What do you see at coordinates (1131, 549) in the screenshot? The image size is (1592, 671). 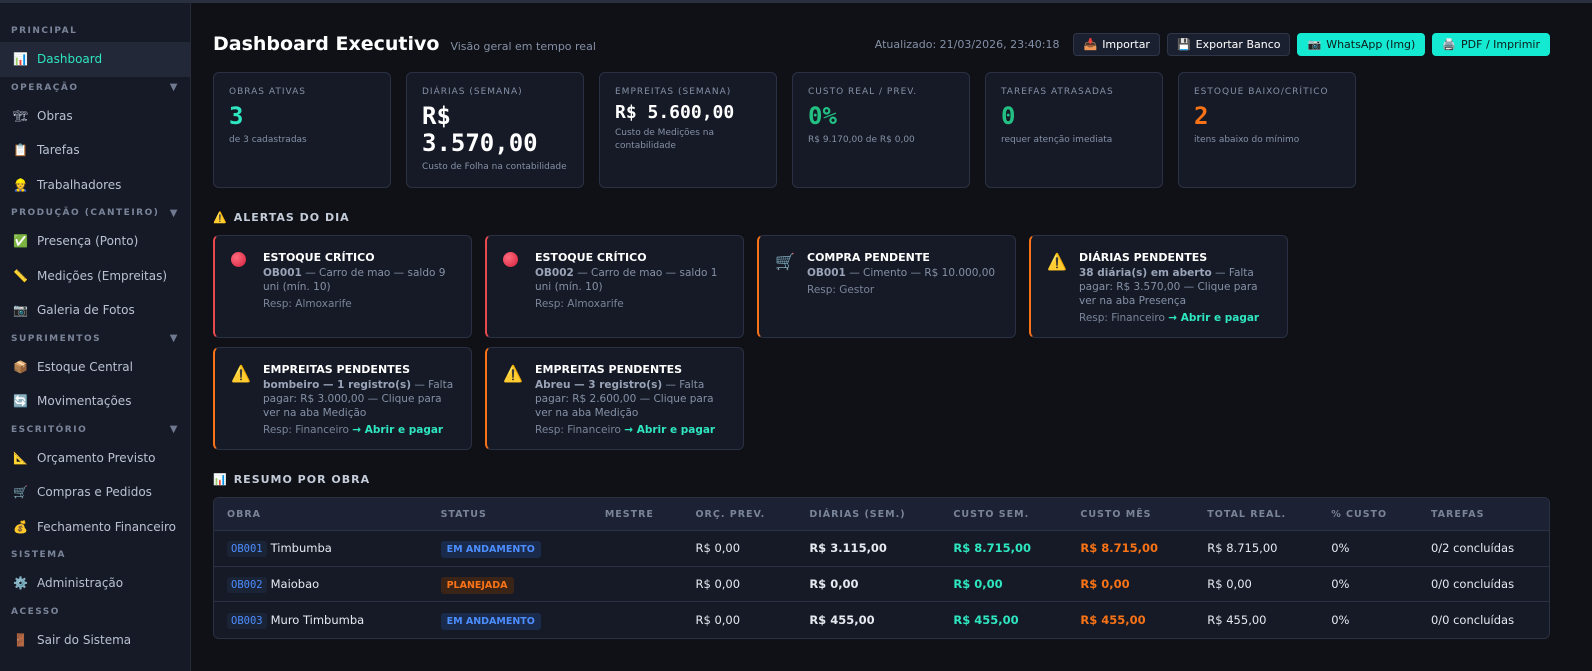 I see `custo-mes-cell: R$ 8.715,00` at bounding box center [1131, 549].